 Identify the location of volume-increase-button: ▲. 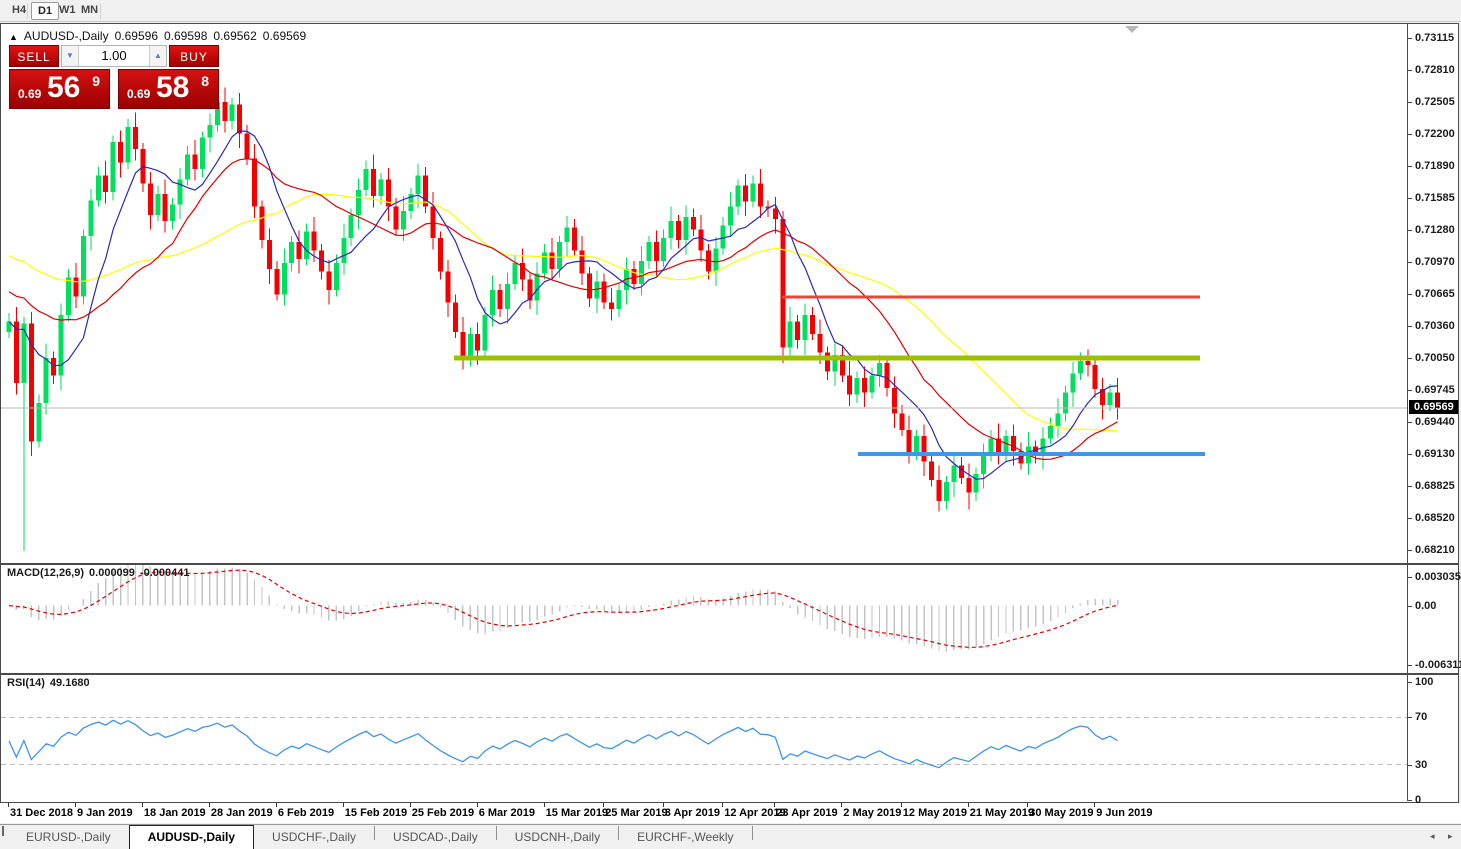
(157, 56).